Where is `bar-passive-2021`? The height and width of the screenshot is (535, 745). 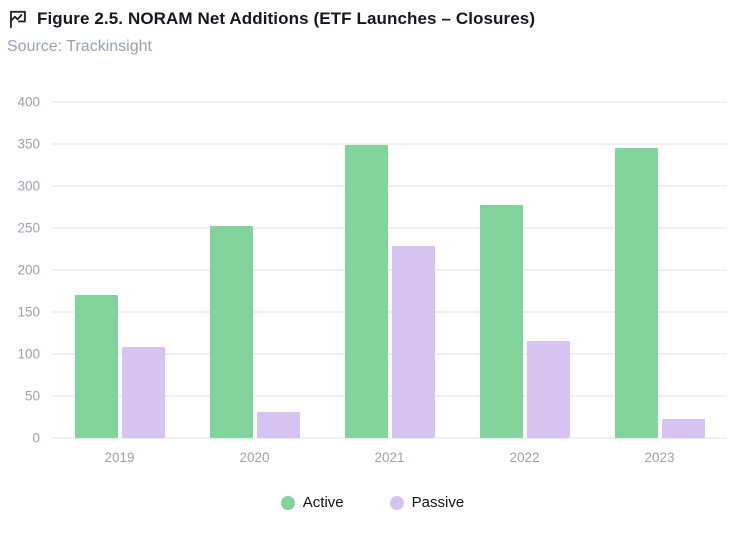 bar-passive-2021 is located at coordinates (413, 342).